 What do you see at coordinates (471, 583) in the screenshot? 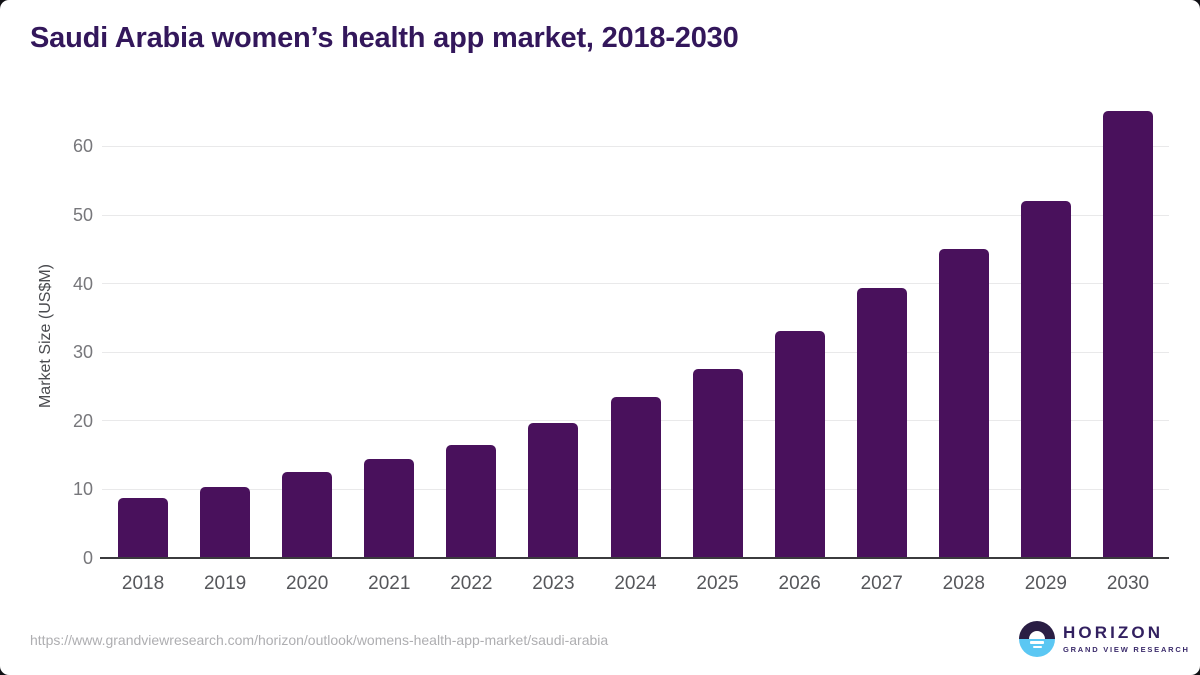
I see `x-tick-label-2022: 2022` at bounding box center [471, 583].